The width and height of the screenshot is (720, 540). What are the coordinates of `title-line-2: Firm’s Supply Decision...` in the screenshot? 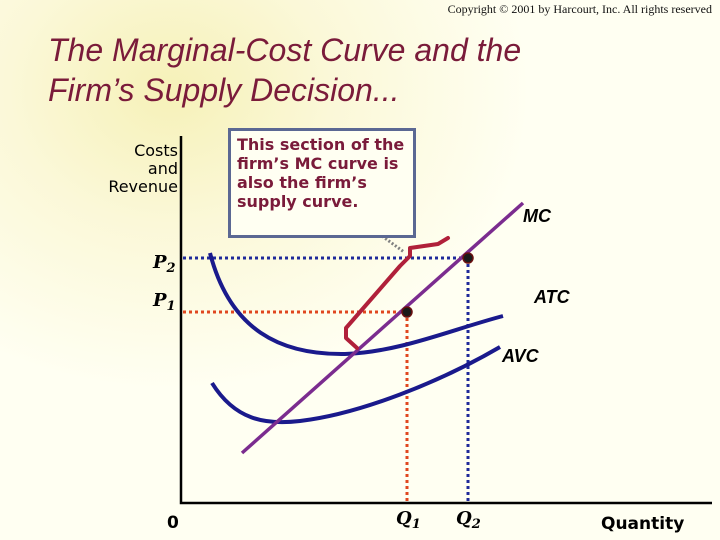 It's located at (224, 90).